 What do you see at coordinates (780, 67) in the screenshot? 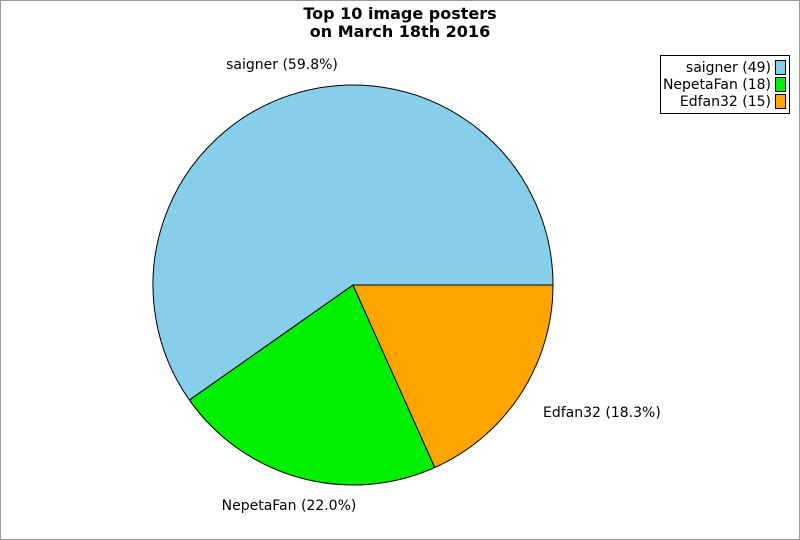
I see `legend-swatch-saigner` at bounding box center [780, 67].